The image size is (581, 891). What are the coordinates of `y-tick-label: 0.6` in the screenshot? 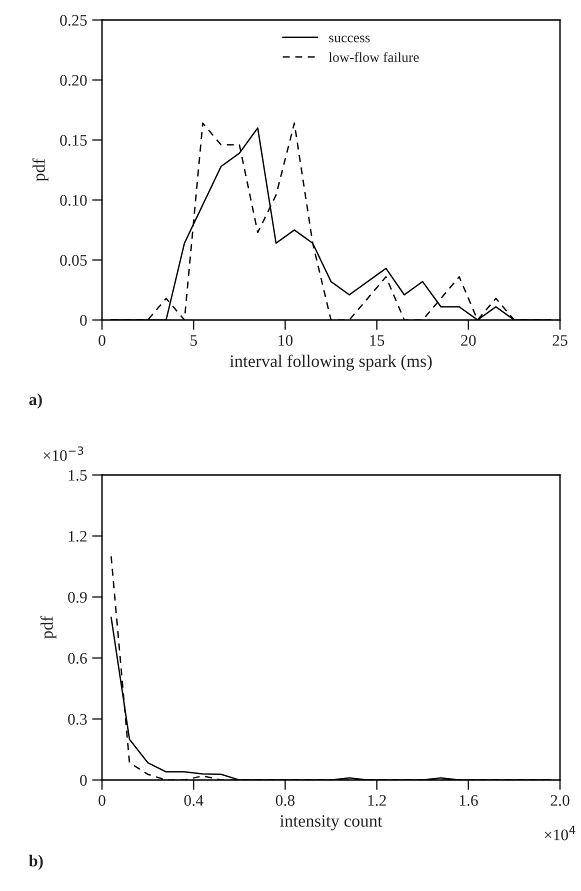 It's located at (77, 658).